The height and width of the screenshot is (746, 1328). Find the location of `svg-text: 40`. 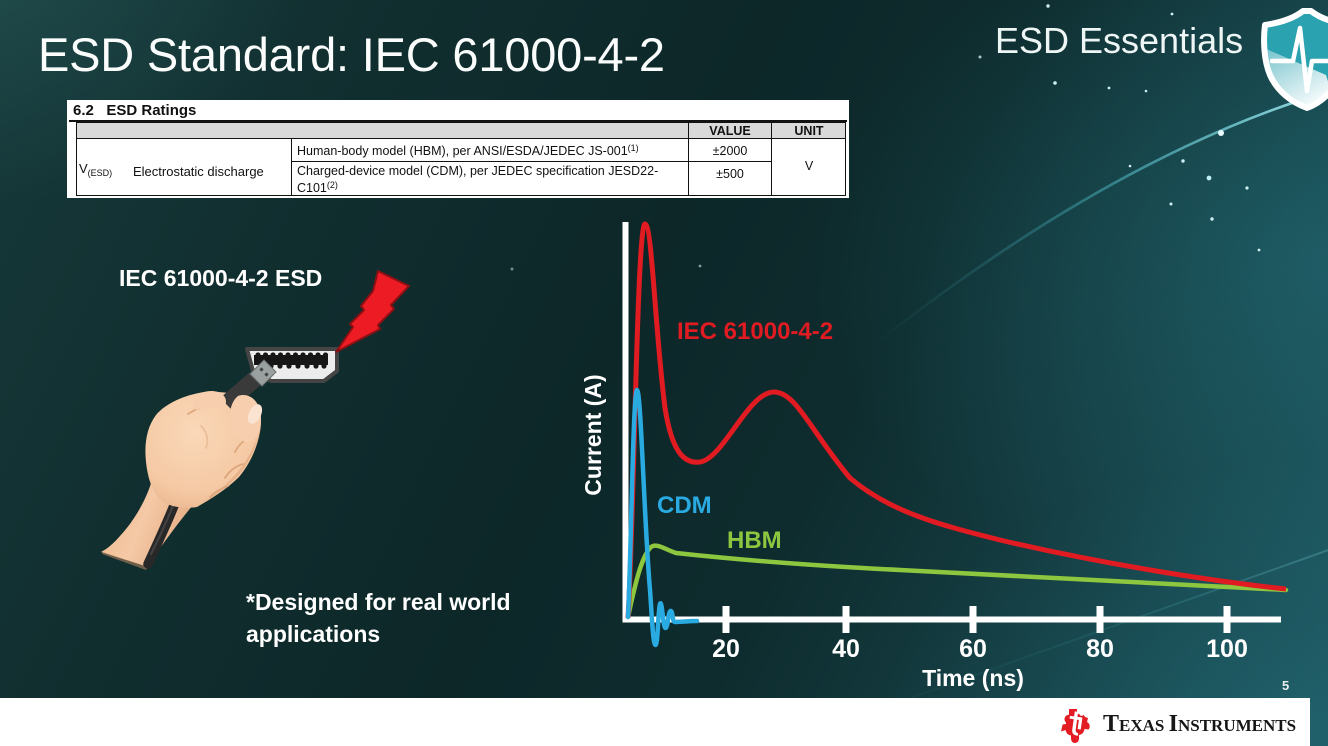

svg-text: 40 is located at coordinates (846, 649).